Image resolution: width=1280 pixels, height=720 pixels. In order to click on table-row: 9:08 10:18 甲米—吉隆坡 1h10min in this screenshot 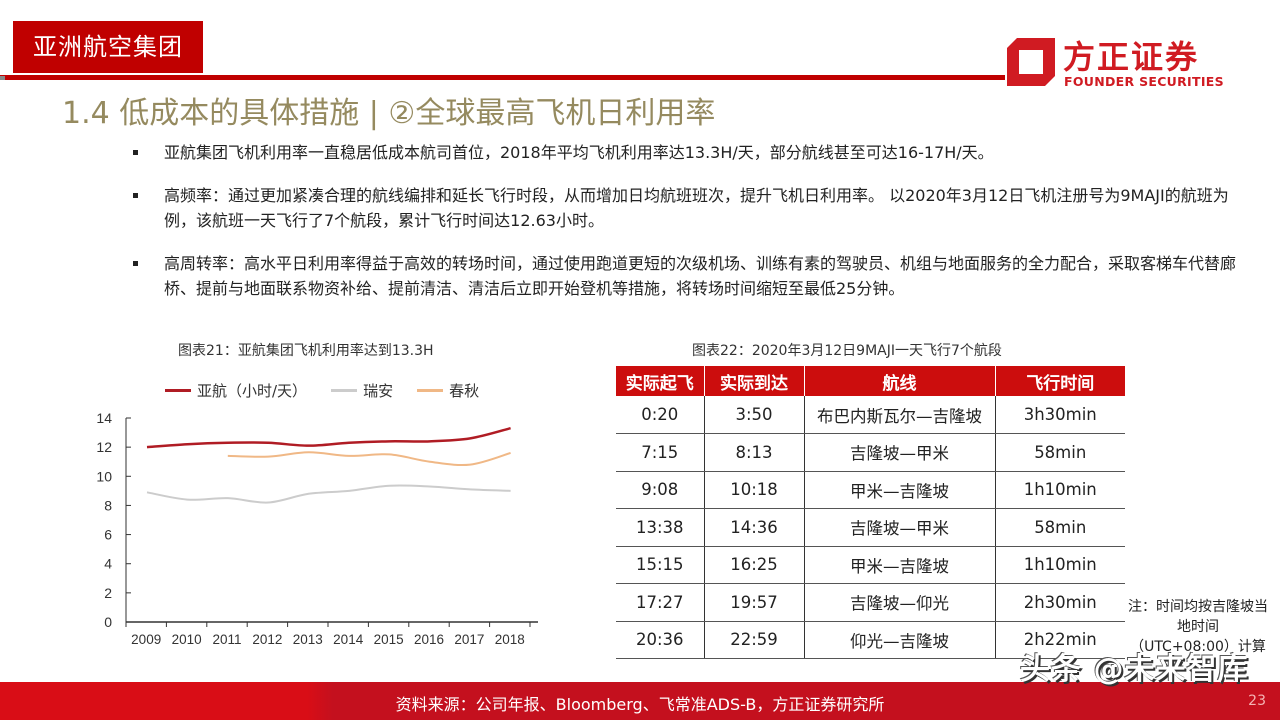, I will do `click(870, 490)`.